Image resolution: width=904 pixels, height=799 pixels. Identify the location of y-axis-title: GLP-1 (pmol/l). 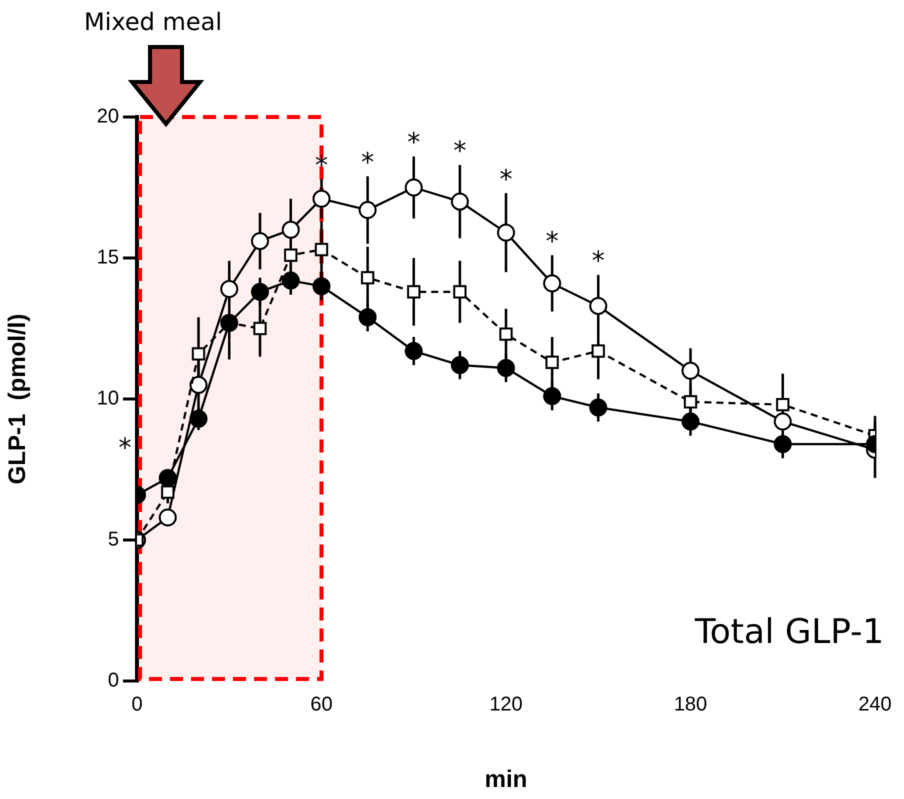
(18, 399).